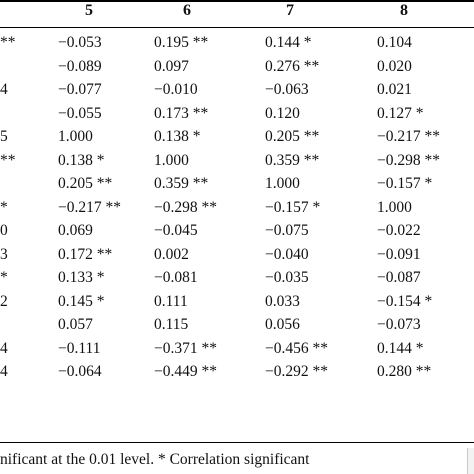  I want to click on scroll-edge, so click(470, 461).